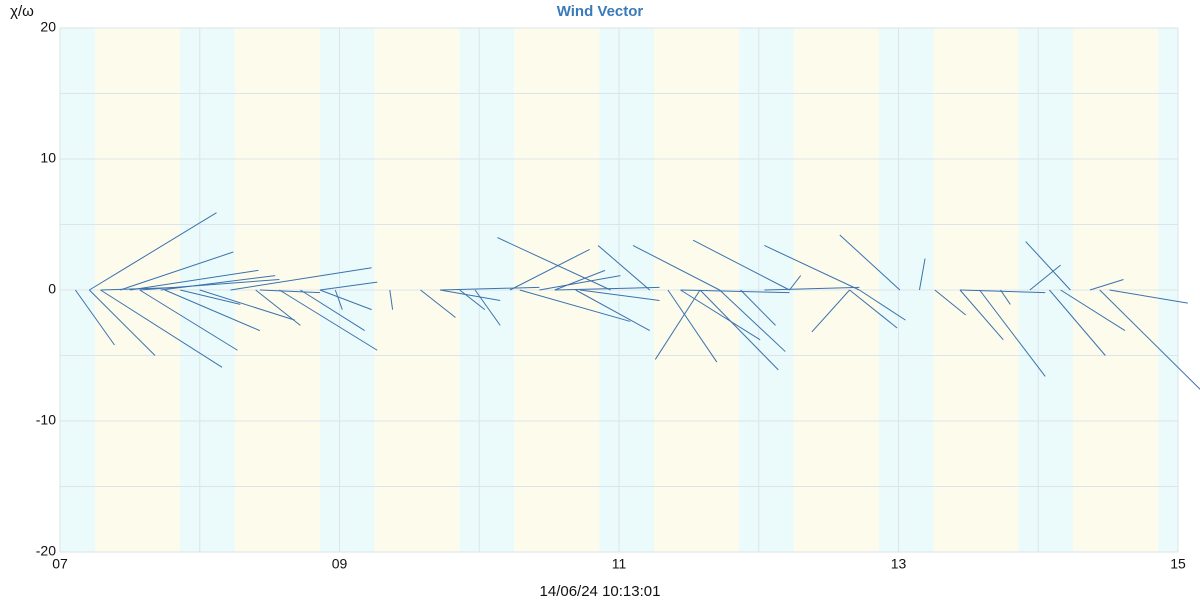 This screenshot has width=1200, height=600. I want to click on x-tick-label: 13, so click(899, 564).